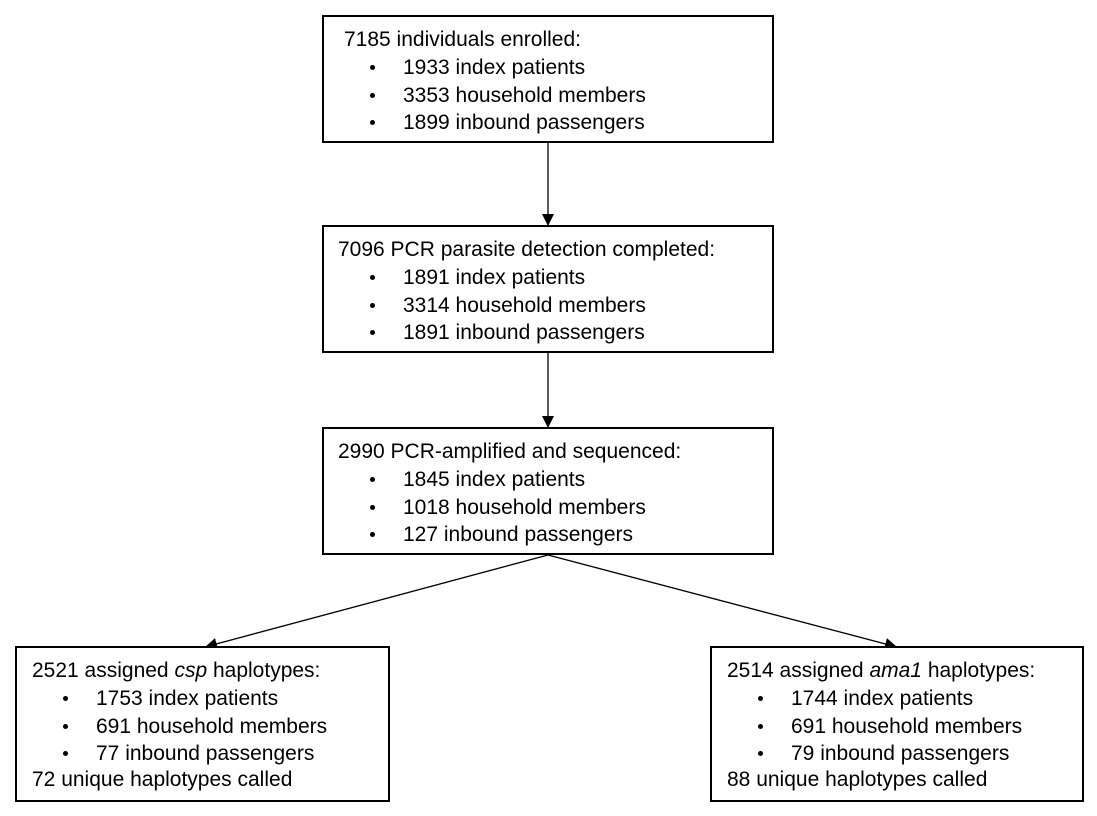  What do you see at coordinates (462, 39) in the screenshot?
I see `box-enrolled-title: 7185 individuals enrolled:` at bounding box center [462, 39].